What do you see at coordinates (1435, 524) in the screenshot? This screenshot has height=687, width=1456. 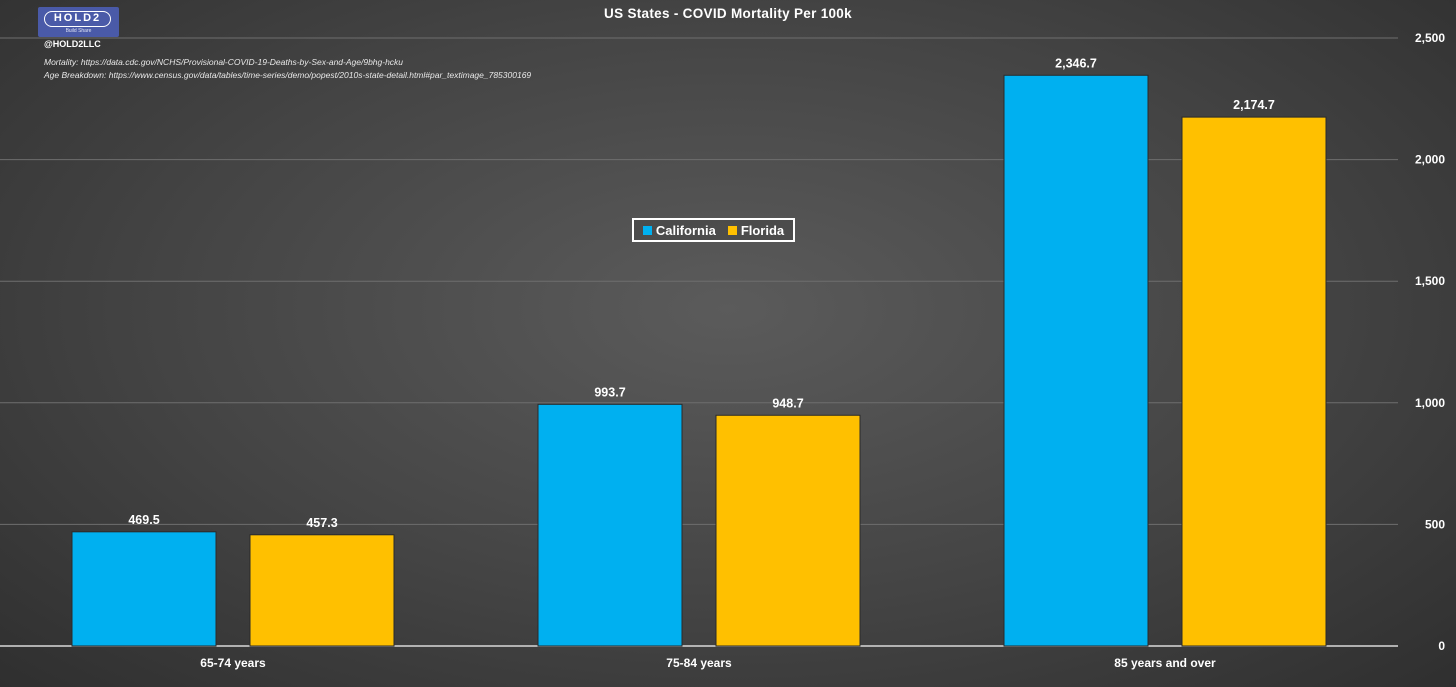 I see `y-tick-label: 500` at bounding box center [1435, 524].